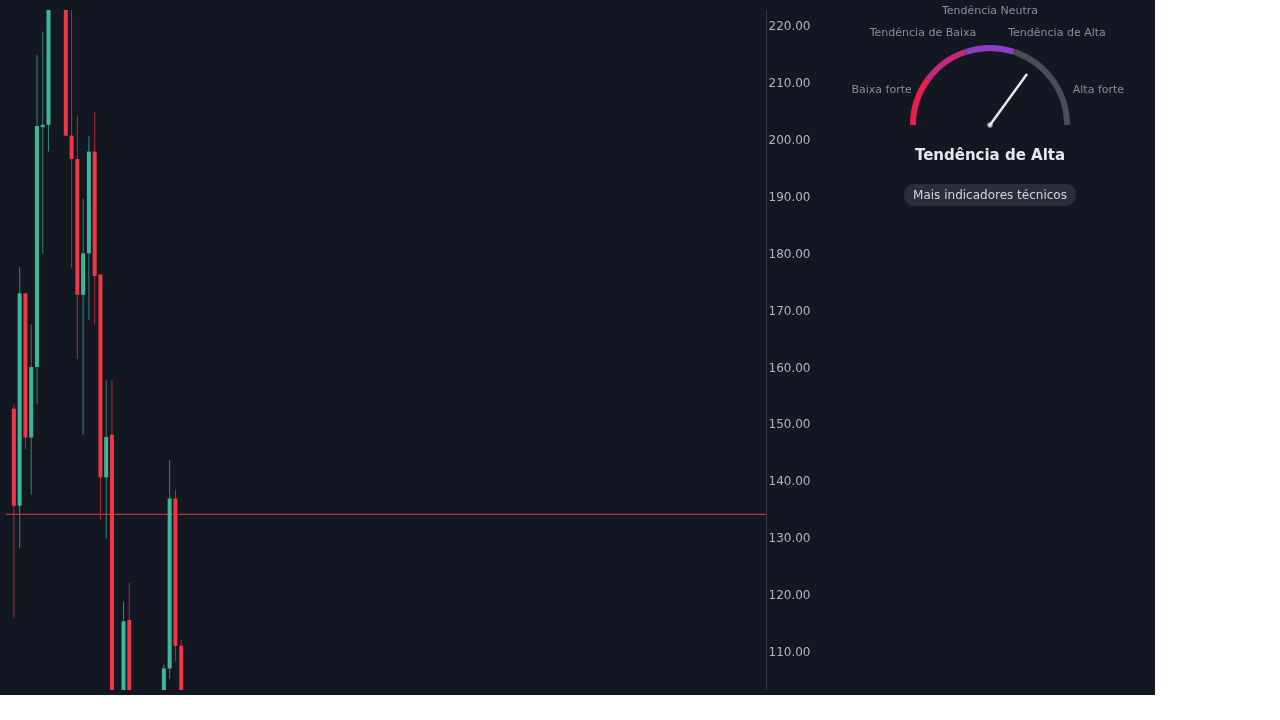  I want to click on y-tick-label: 120.00, so click(789, 594).